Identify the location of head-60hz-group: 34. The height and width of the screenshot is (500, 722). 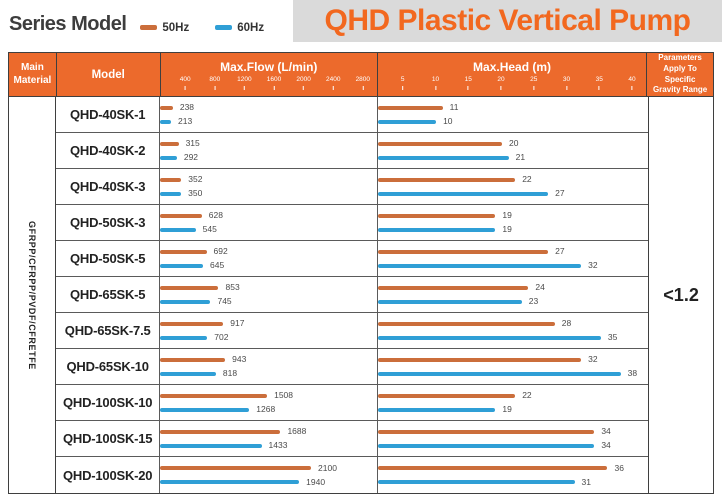
(513, 446).